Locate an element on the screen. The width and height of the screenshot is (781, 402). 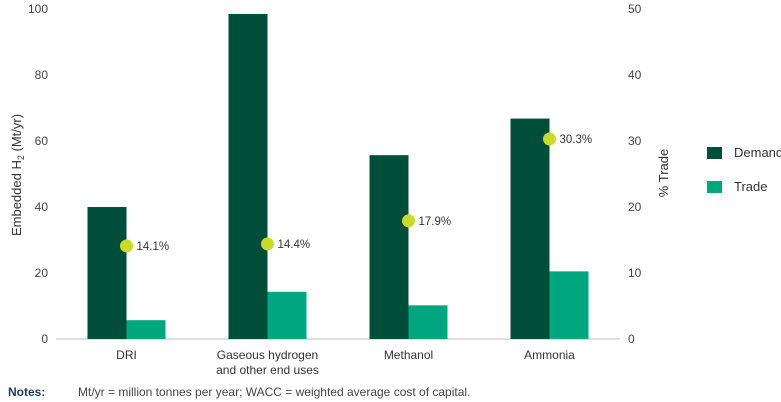
legend-label-trade: Trade is located at coordinates (751, 186).